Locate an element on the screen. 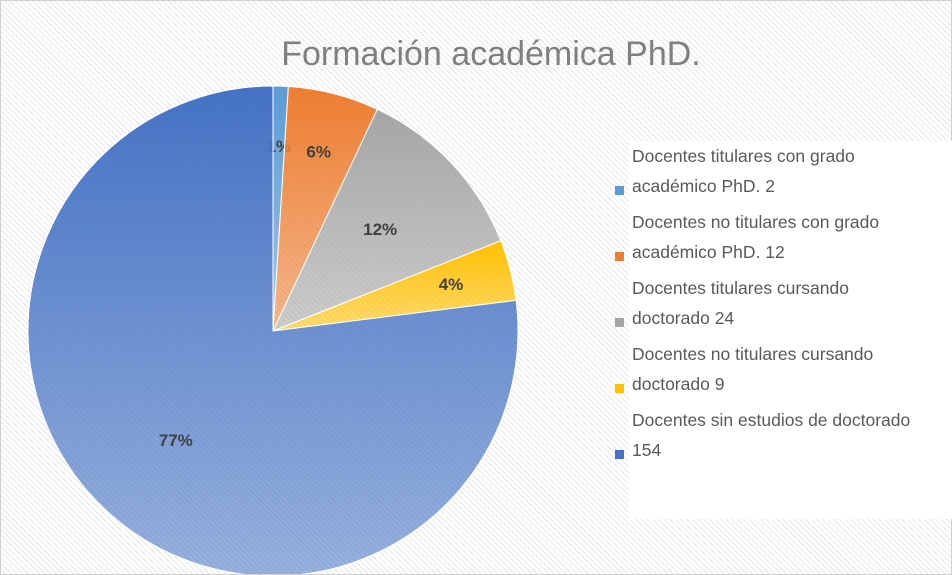 Image resolution: width=952 pixels, height=575 pixels. legend-item: Docentes titulares cursando doctorado 24 is located at coordinates (780, 303).